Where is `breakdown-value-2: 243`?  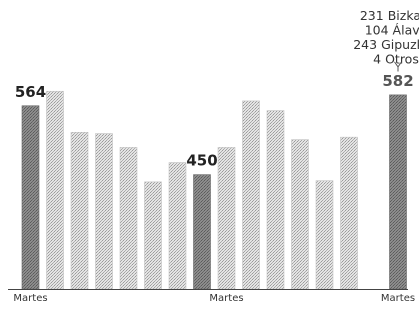 breakdown-value-2: 243 is located at coordinates (367, 44).